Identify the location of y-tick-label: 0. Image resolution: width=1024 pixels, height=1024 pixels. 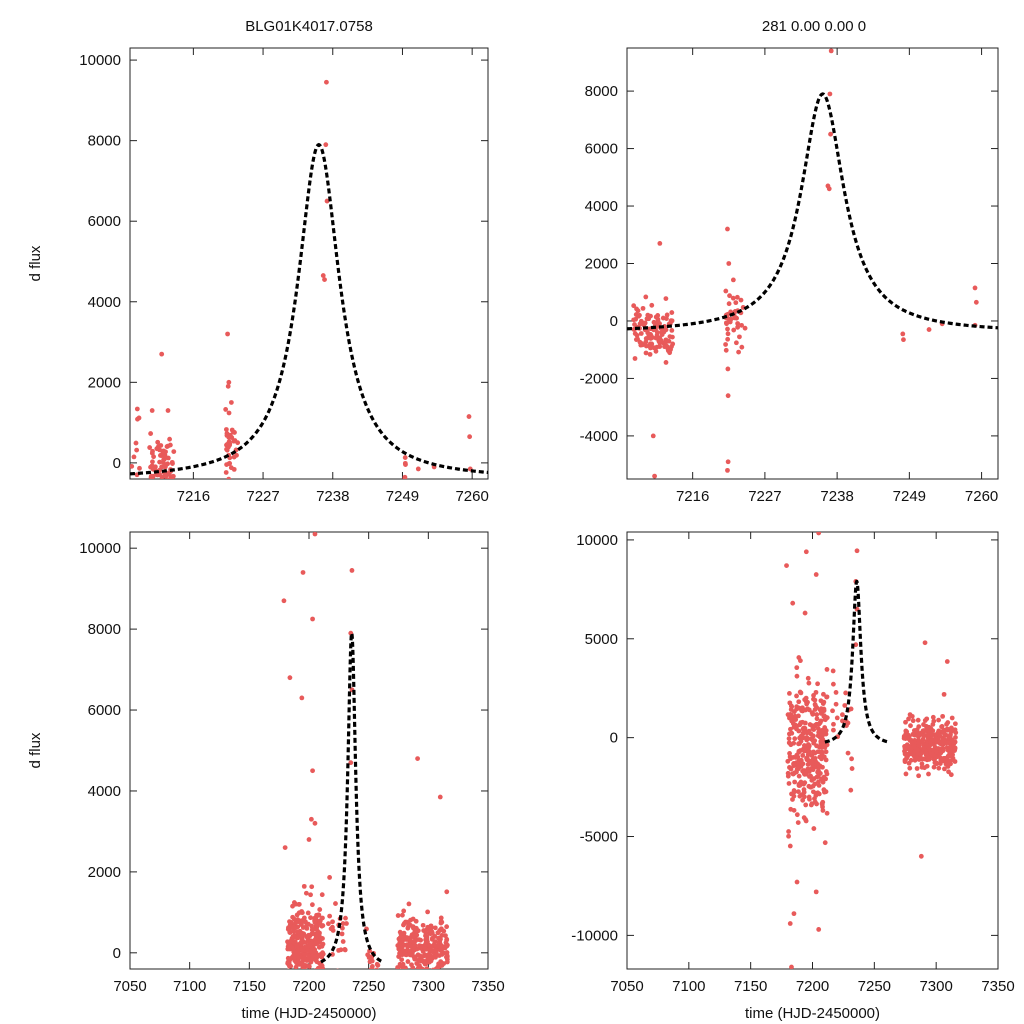
(614, 738).